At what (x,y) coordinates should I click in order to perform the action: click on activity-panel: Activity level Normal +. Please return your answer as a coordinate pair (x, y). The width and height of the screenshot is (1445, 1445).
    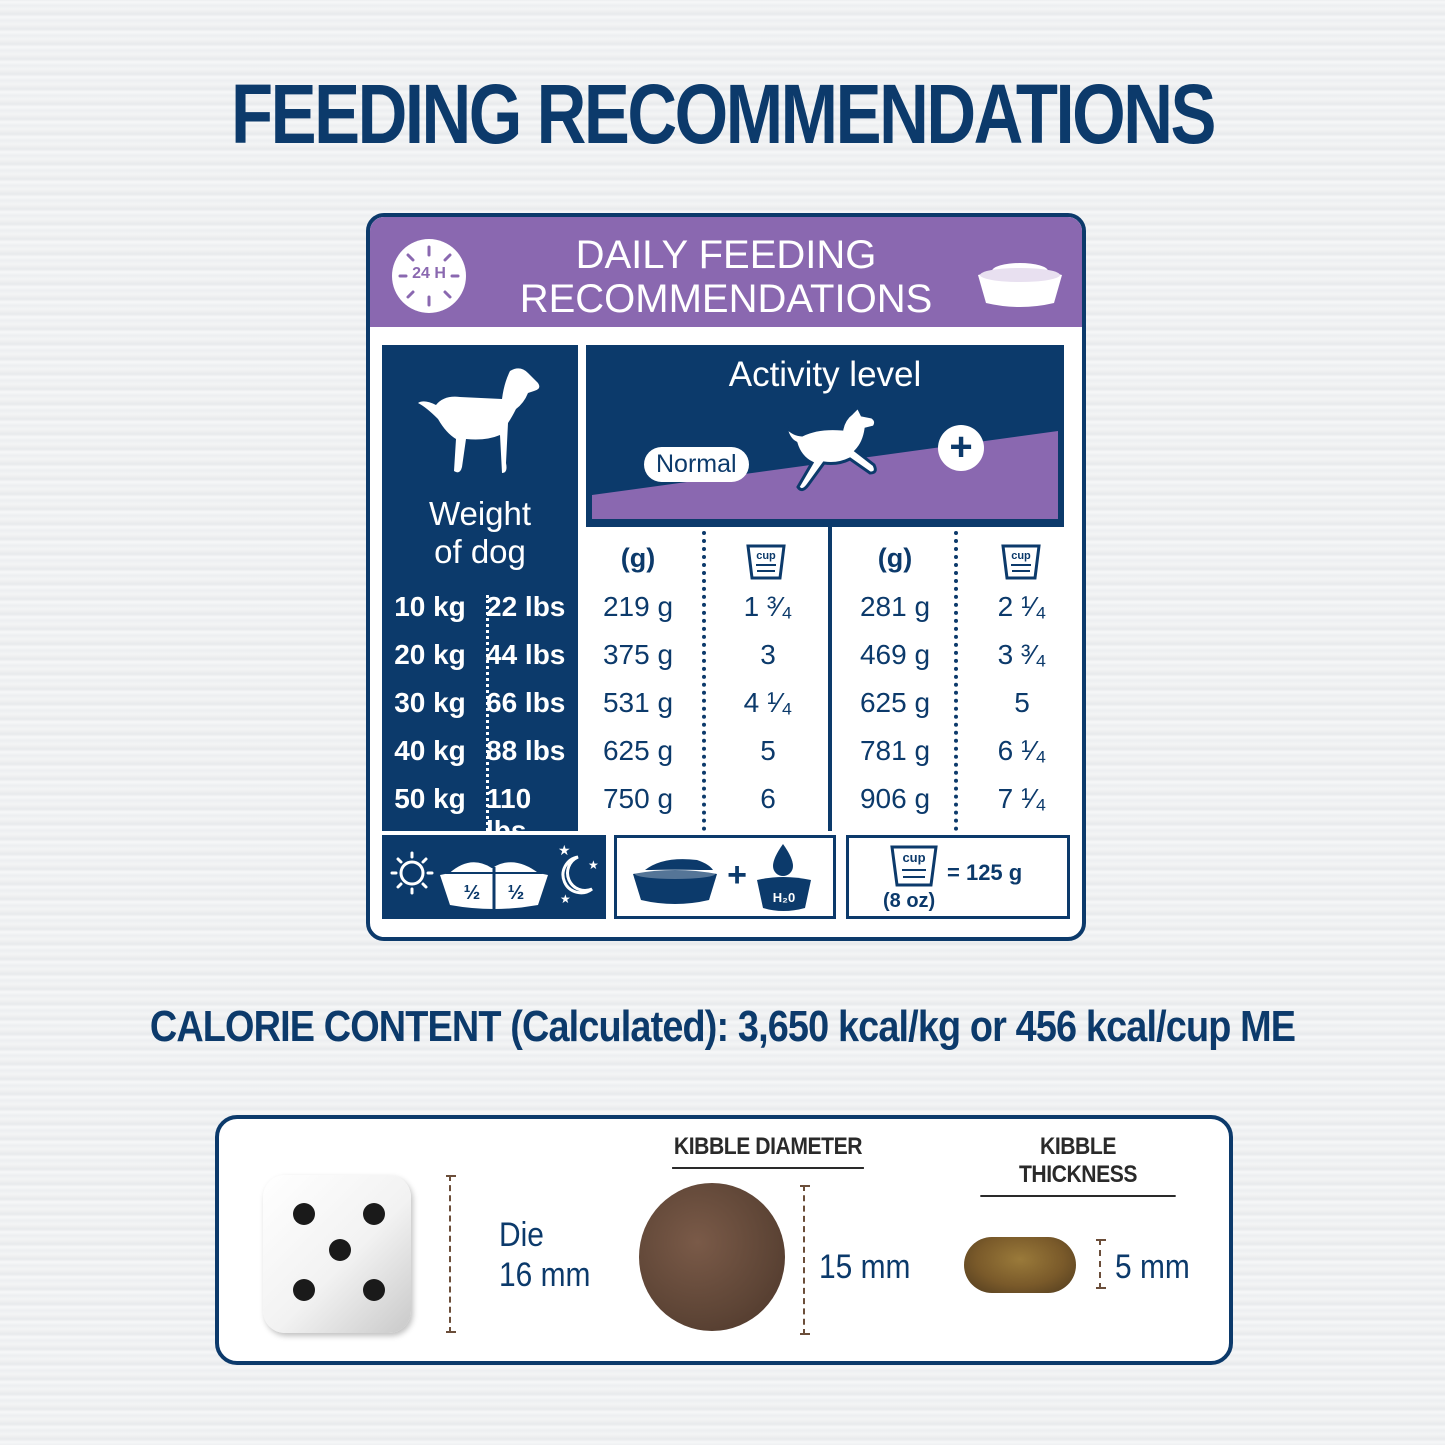
    Looking at the image, I should click on (825, 436).